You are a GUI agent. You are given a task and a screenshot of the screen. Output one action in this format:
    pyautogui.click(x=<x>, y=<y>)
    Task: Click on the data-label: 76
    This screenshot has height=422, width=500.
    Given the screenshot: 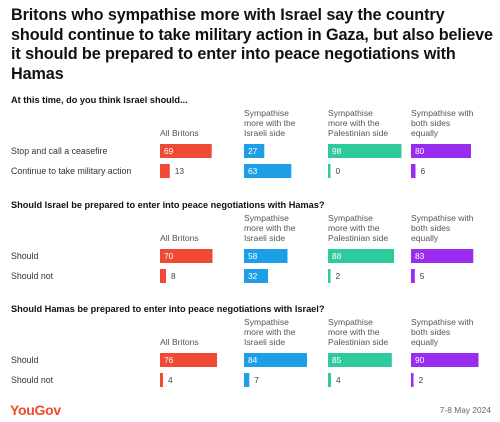 What is the action you would take?
    pyautogui.click(x=169, y=360)
    